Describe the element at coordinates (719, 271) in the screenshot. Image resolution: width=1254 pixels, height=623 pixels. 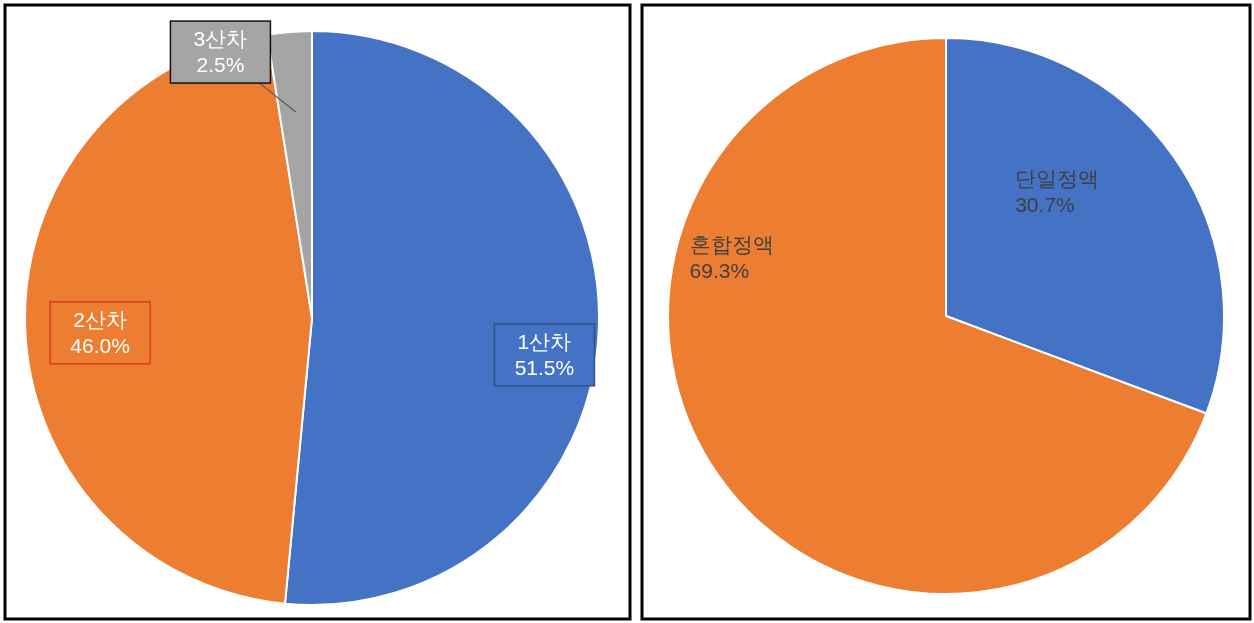
I see `data-label: 69.3%` at that location.